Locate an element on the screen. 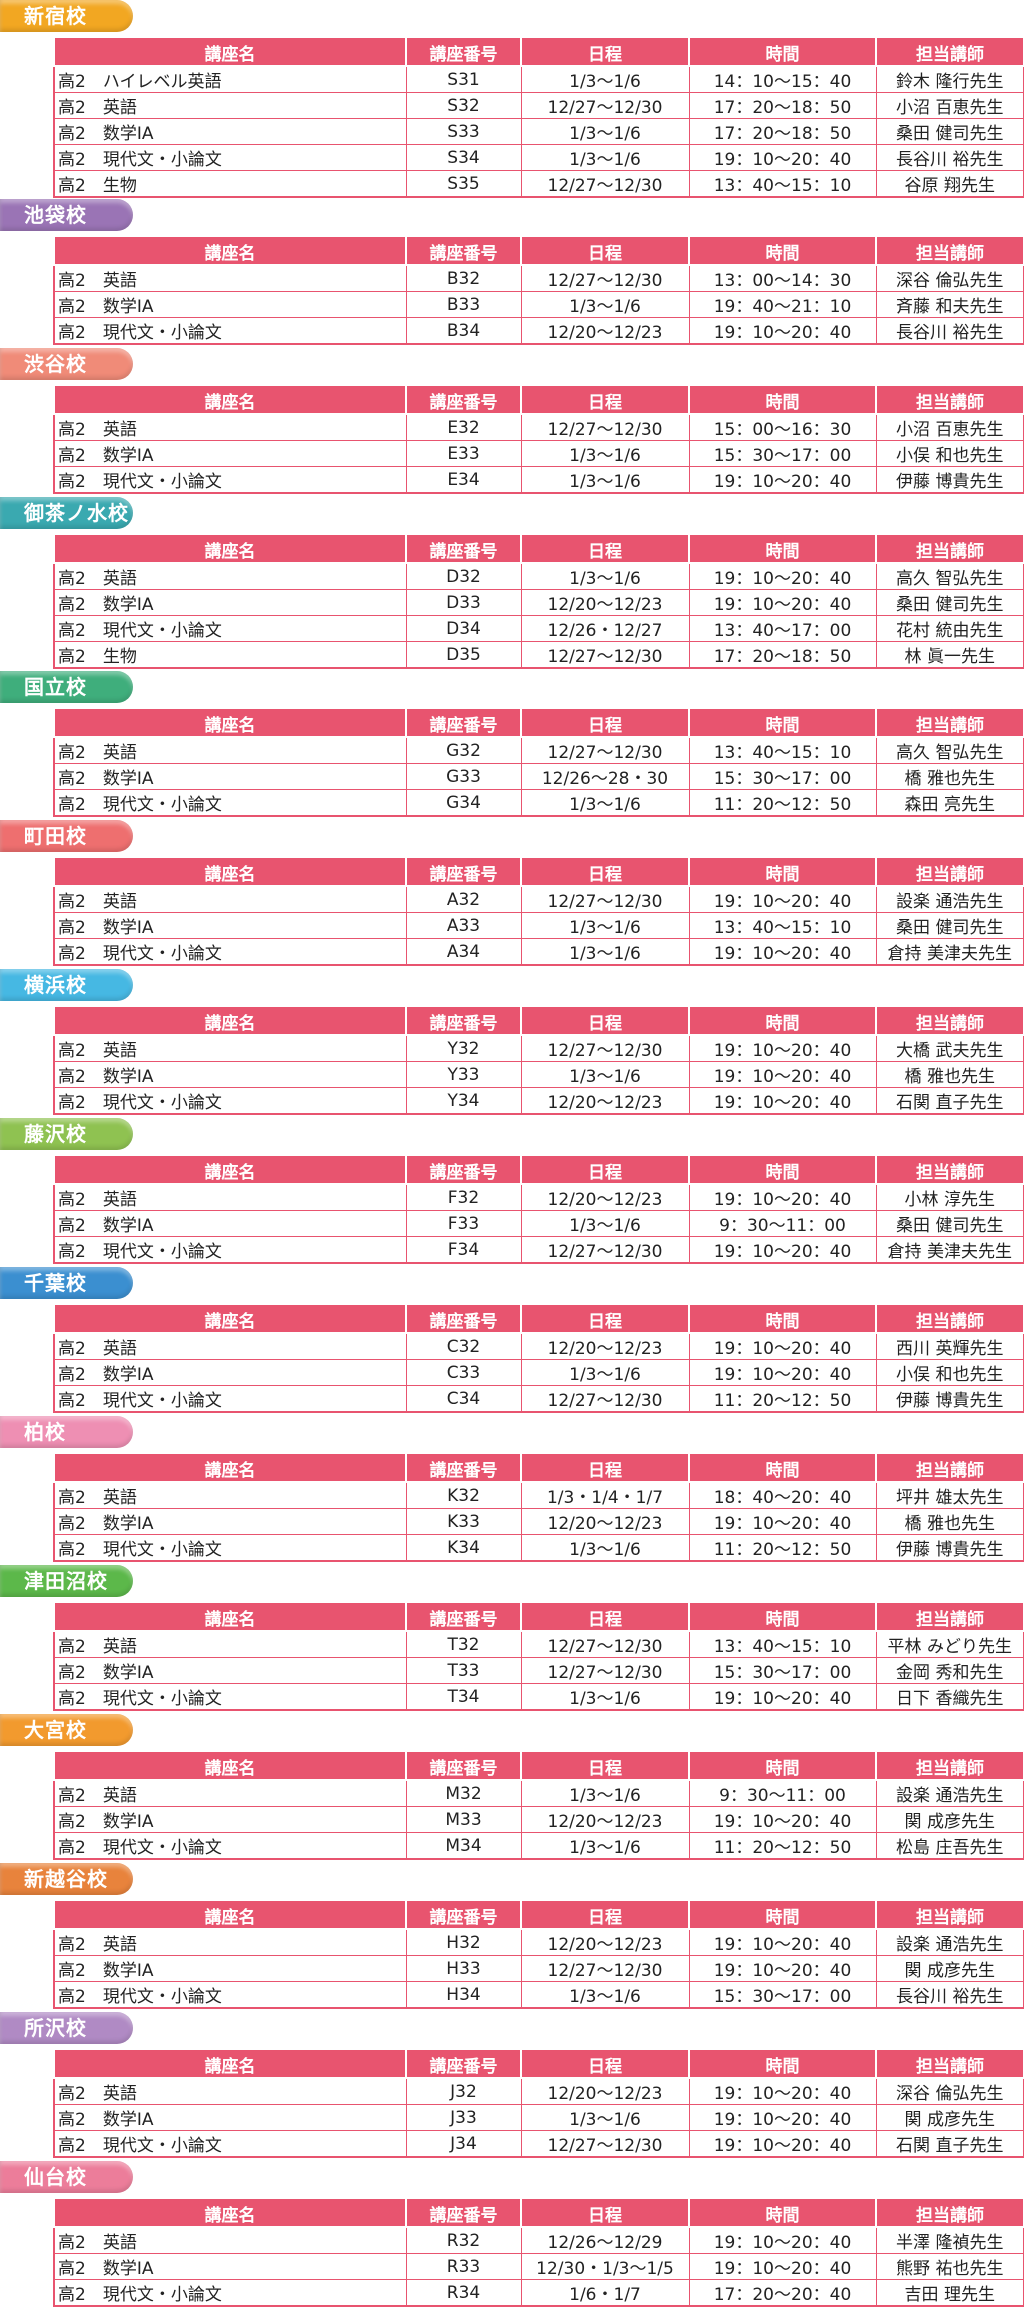 The image size is (1024, 2307). instructor-cell: 深谷 倫弘先生 is located at coordinates (949, 2091).